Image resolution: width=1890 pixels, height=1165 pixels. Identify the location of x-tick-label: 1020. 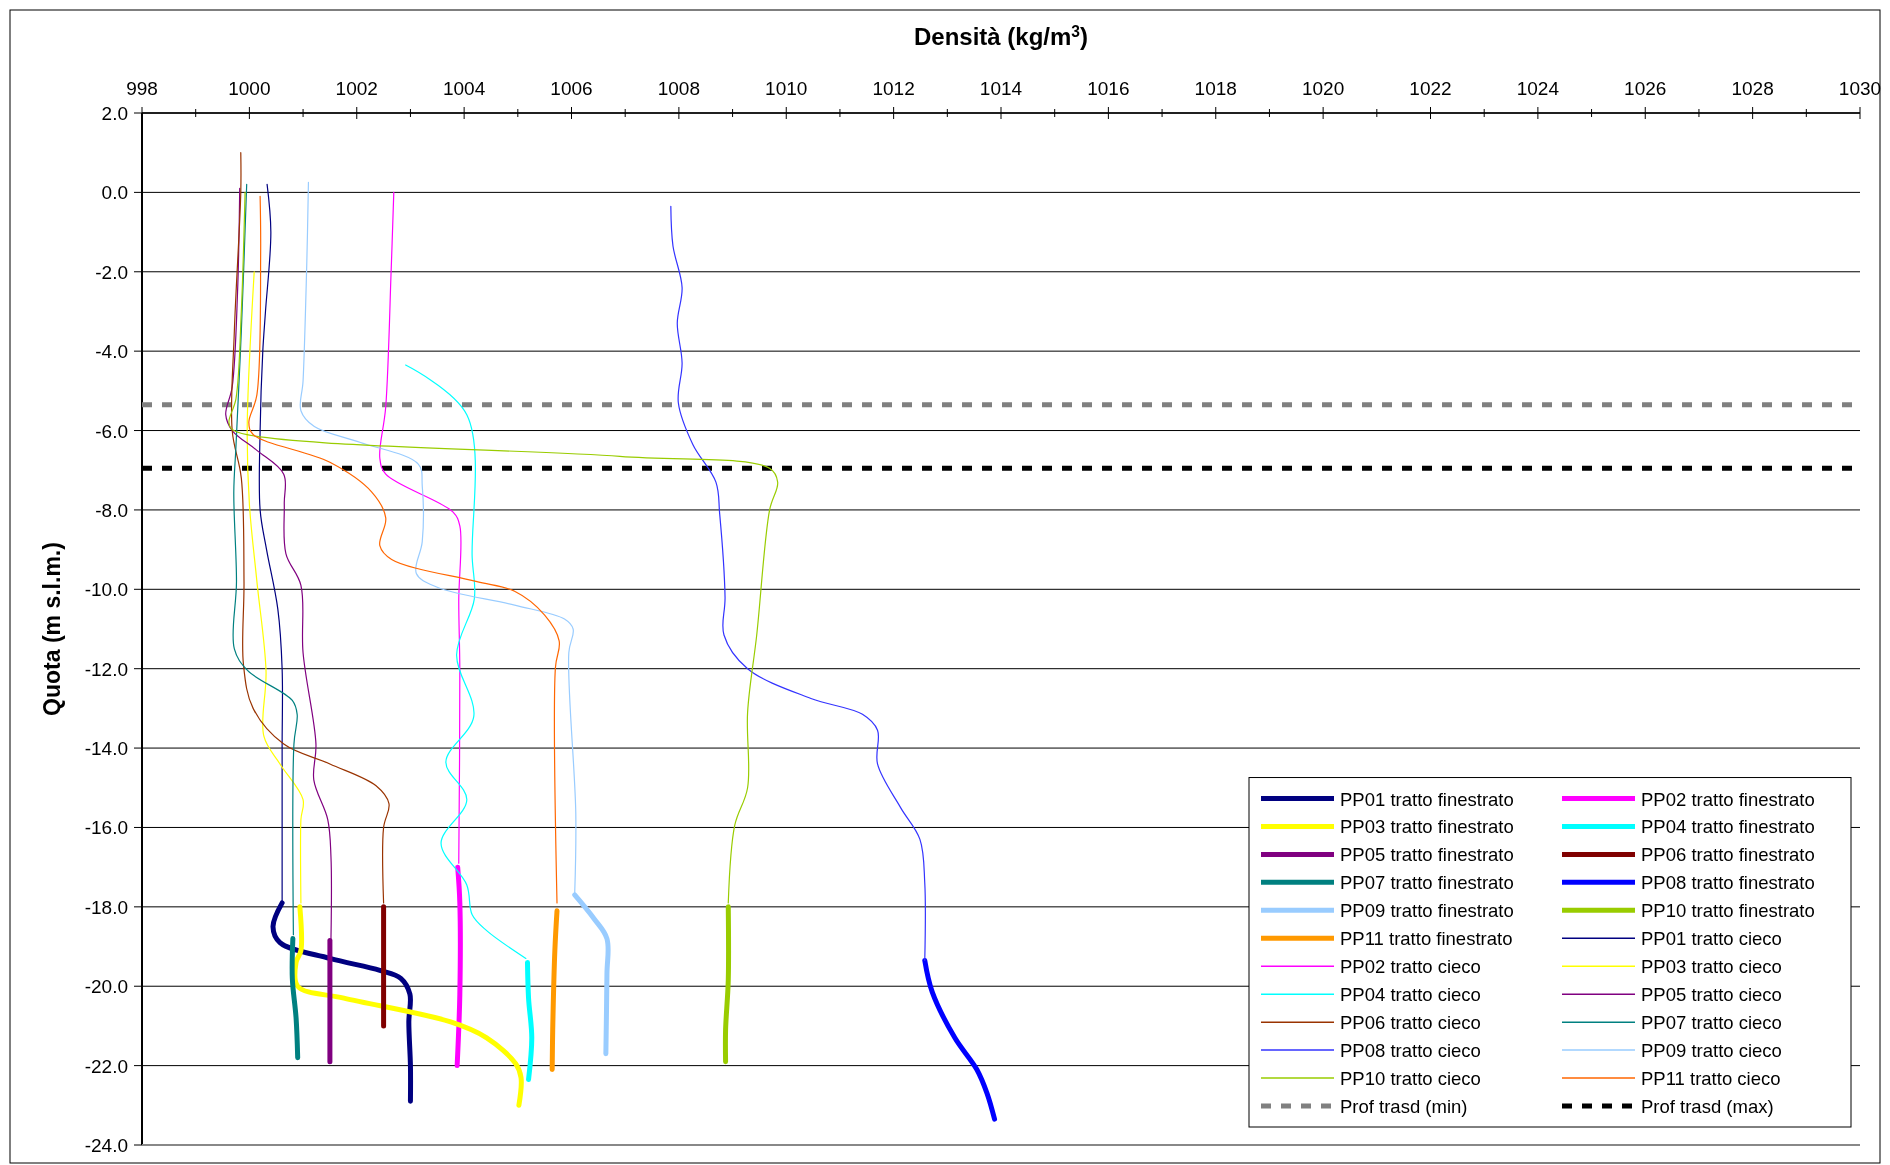
(1323, 88).